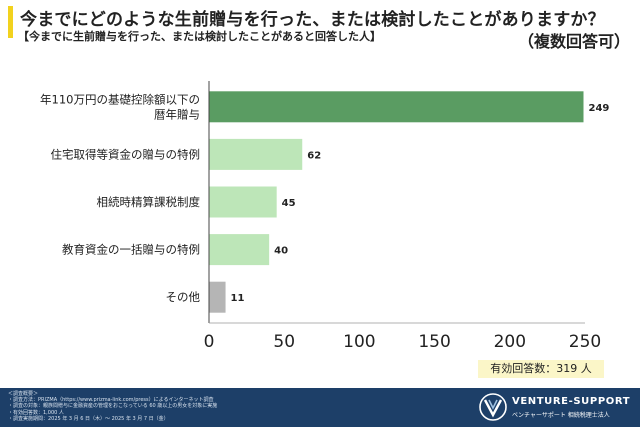 Image resolution: width=640 pixels, height=427 pixels. I want to click on survey-note-line: ・有効回答数：1,000 人, so click(36, 412).